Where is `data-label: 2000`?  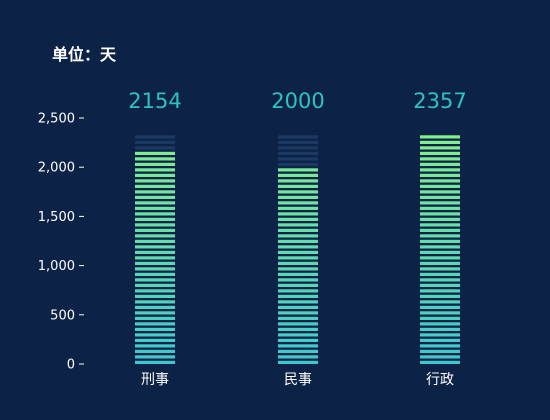
data-label: 2000 is located at coordinates (297, 101).